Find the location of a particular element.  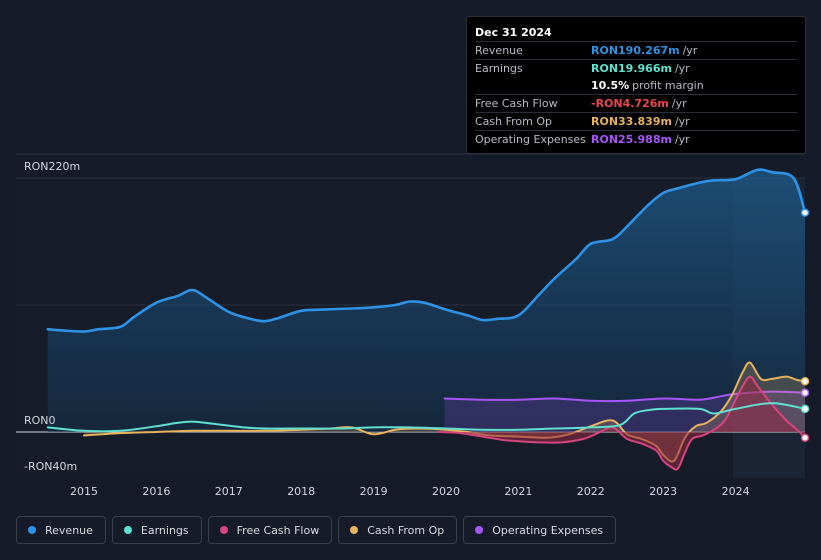

tooltip-row-operating-expenses: Operating Expenses RON25.988m /yr is located at coordinates (636, 139).